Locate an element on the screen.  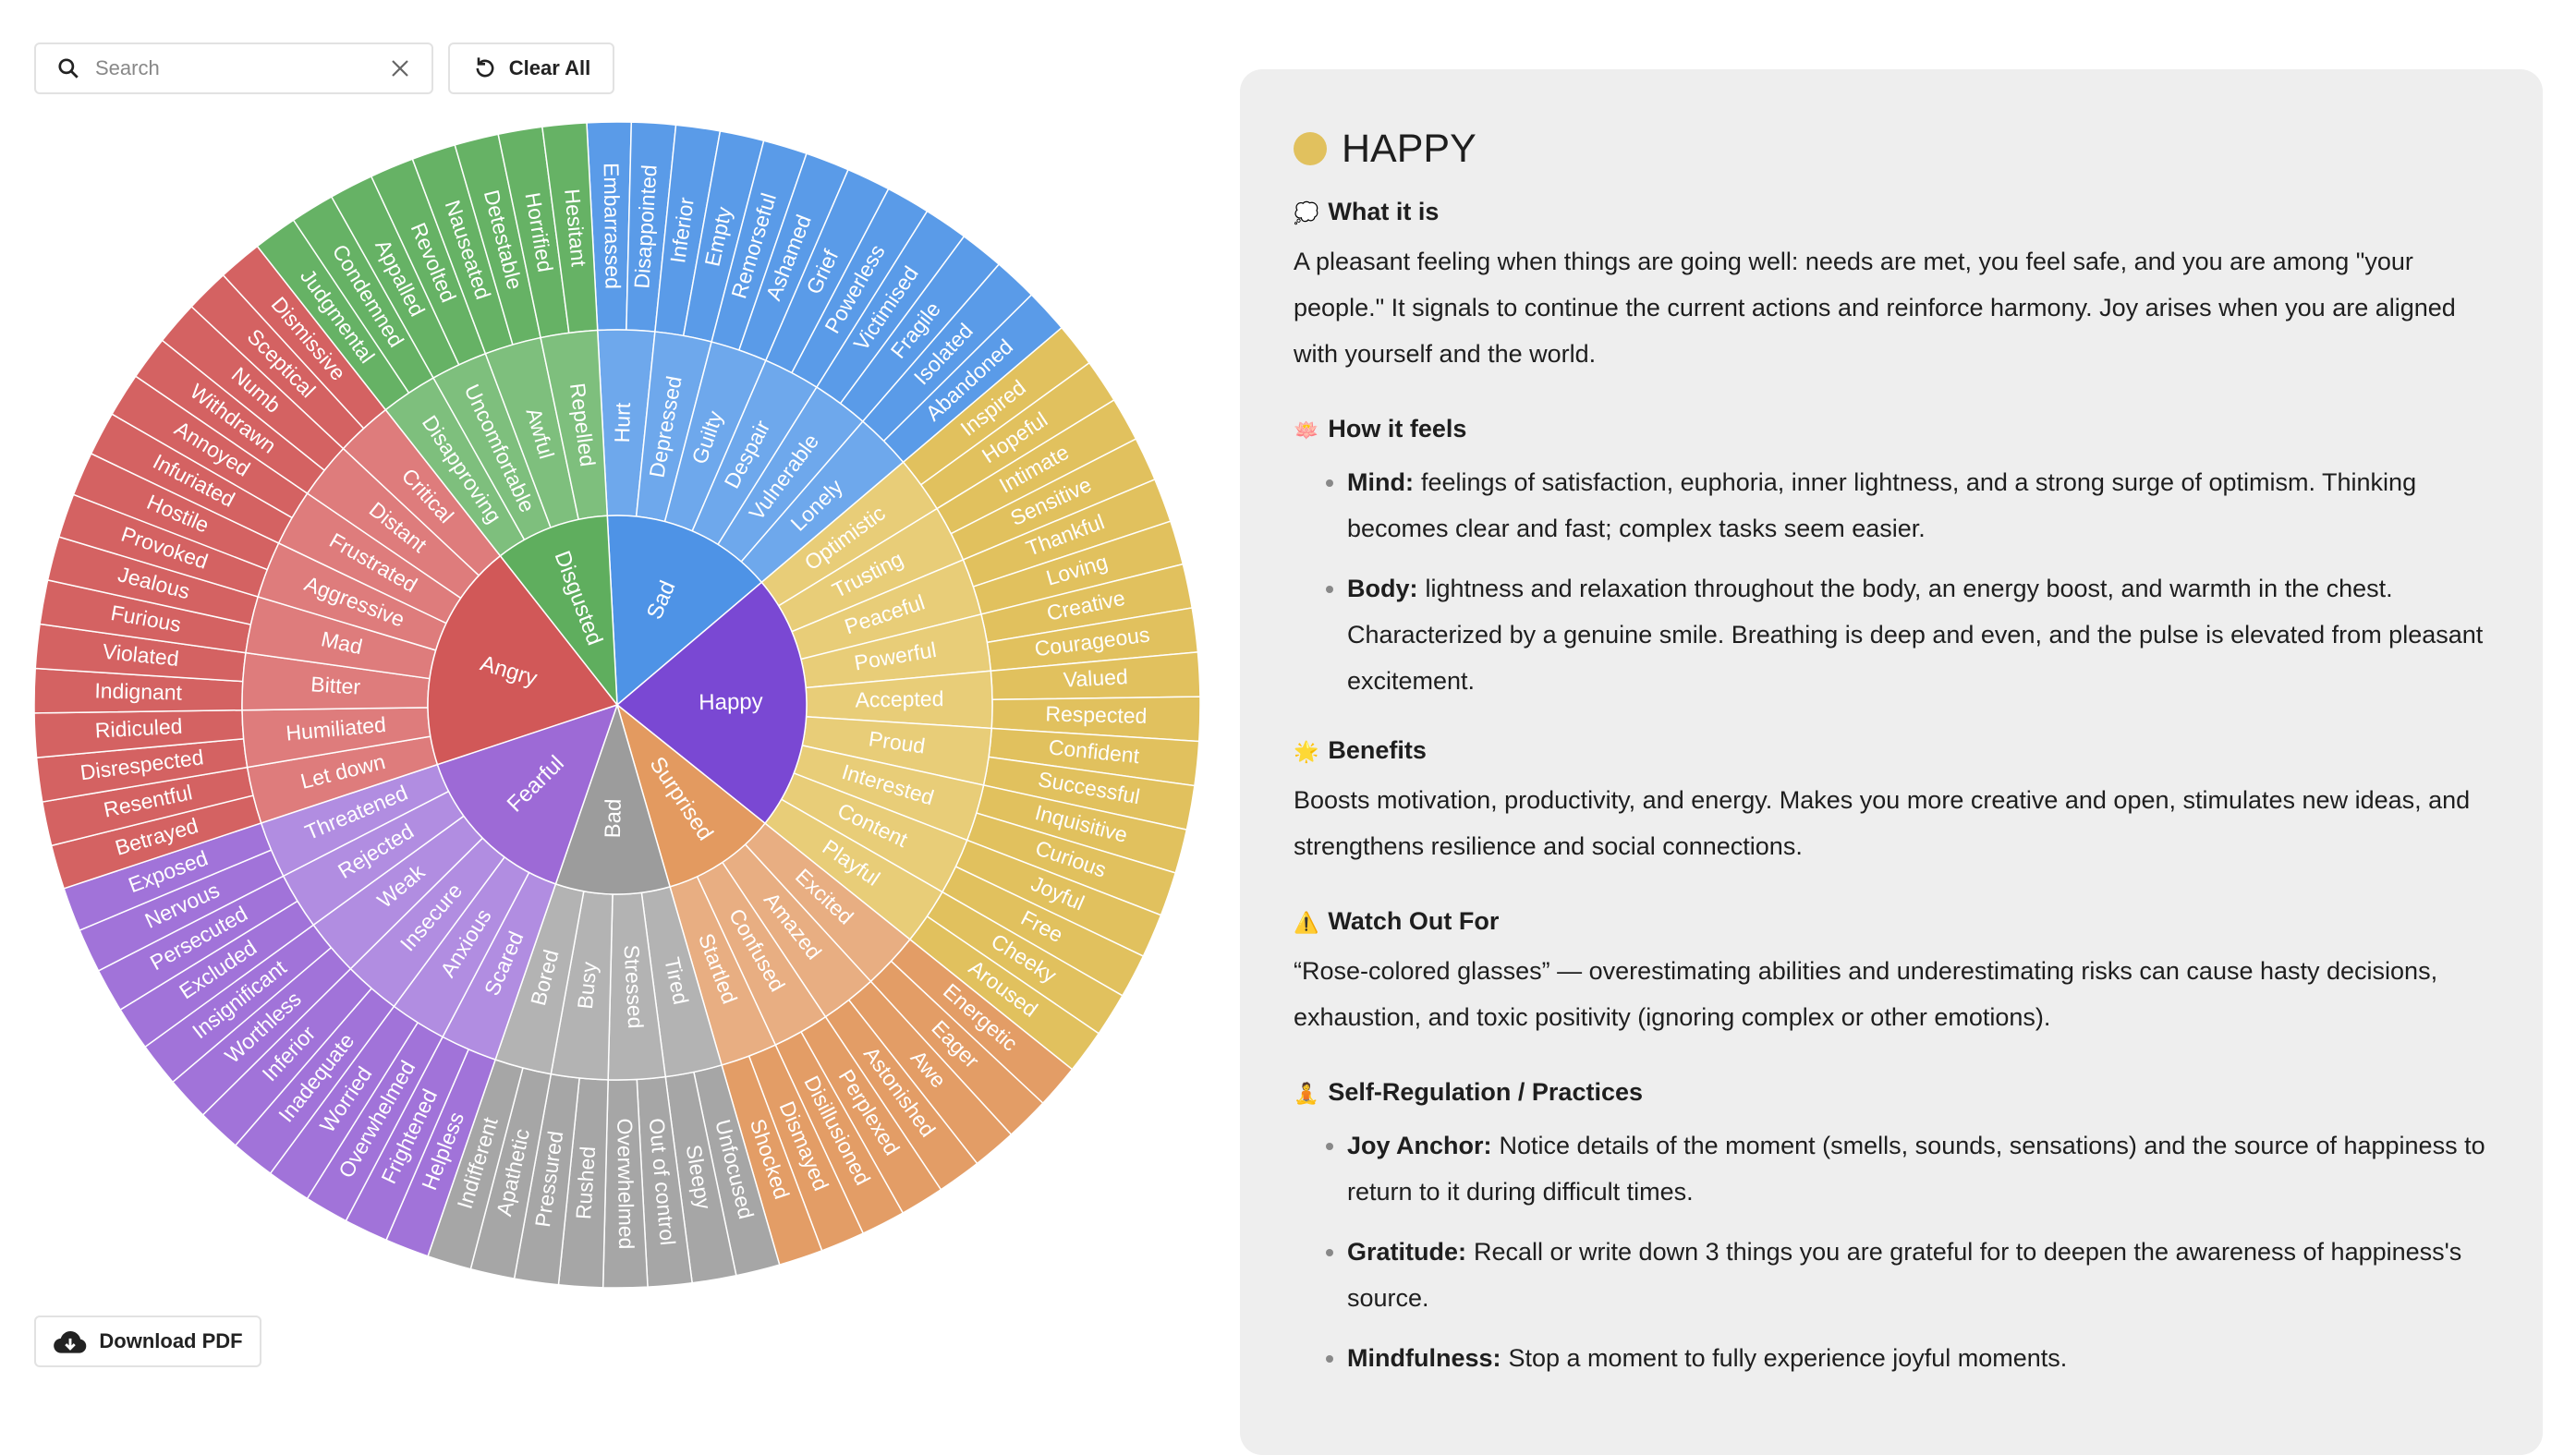
clear-search-icon is located at coordinates (400, 68).